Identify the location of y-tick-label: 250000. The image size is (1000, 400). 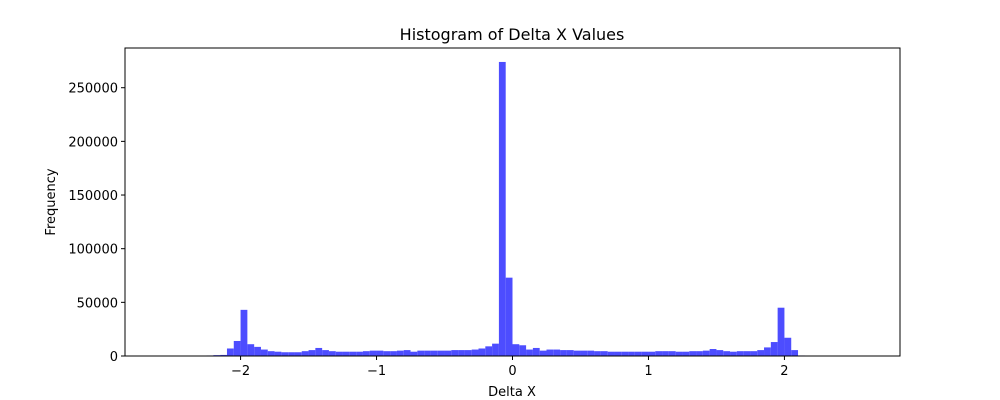
(93, 89).